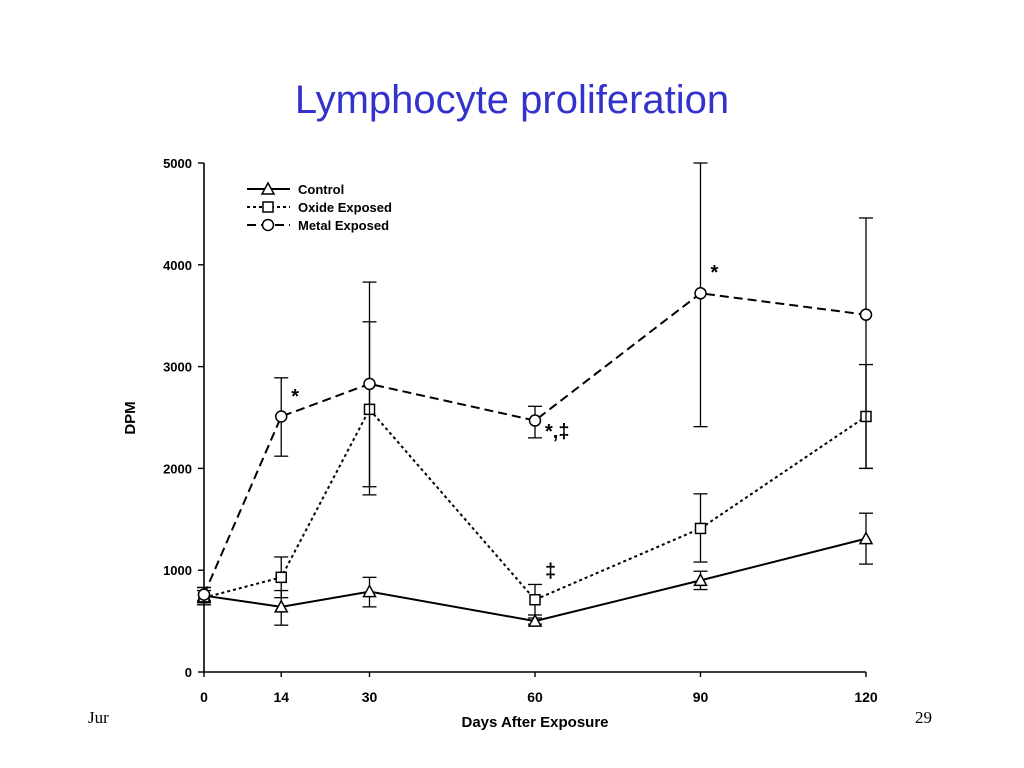  I want to click on x-tick-label: 14, so click(281, 697).